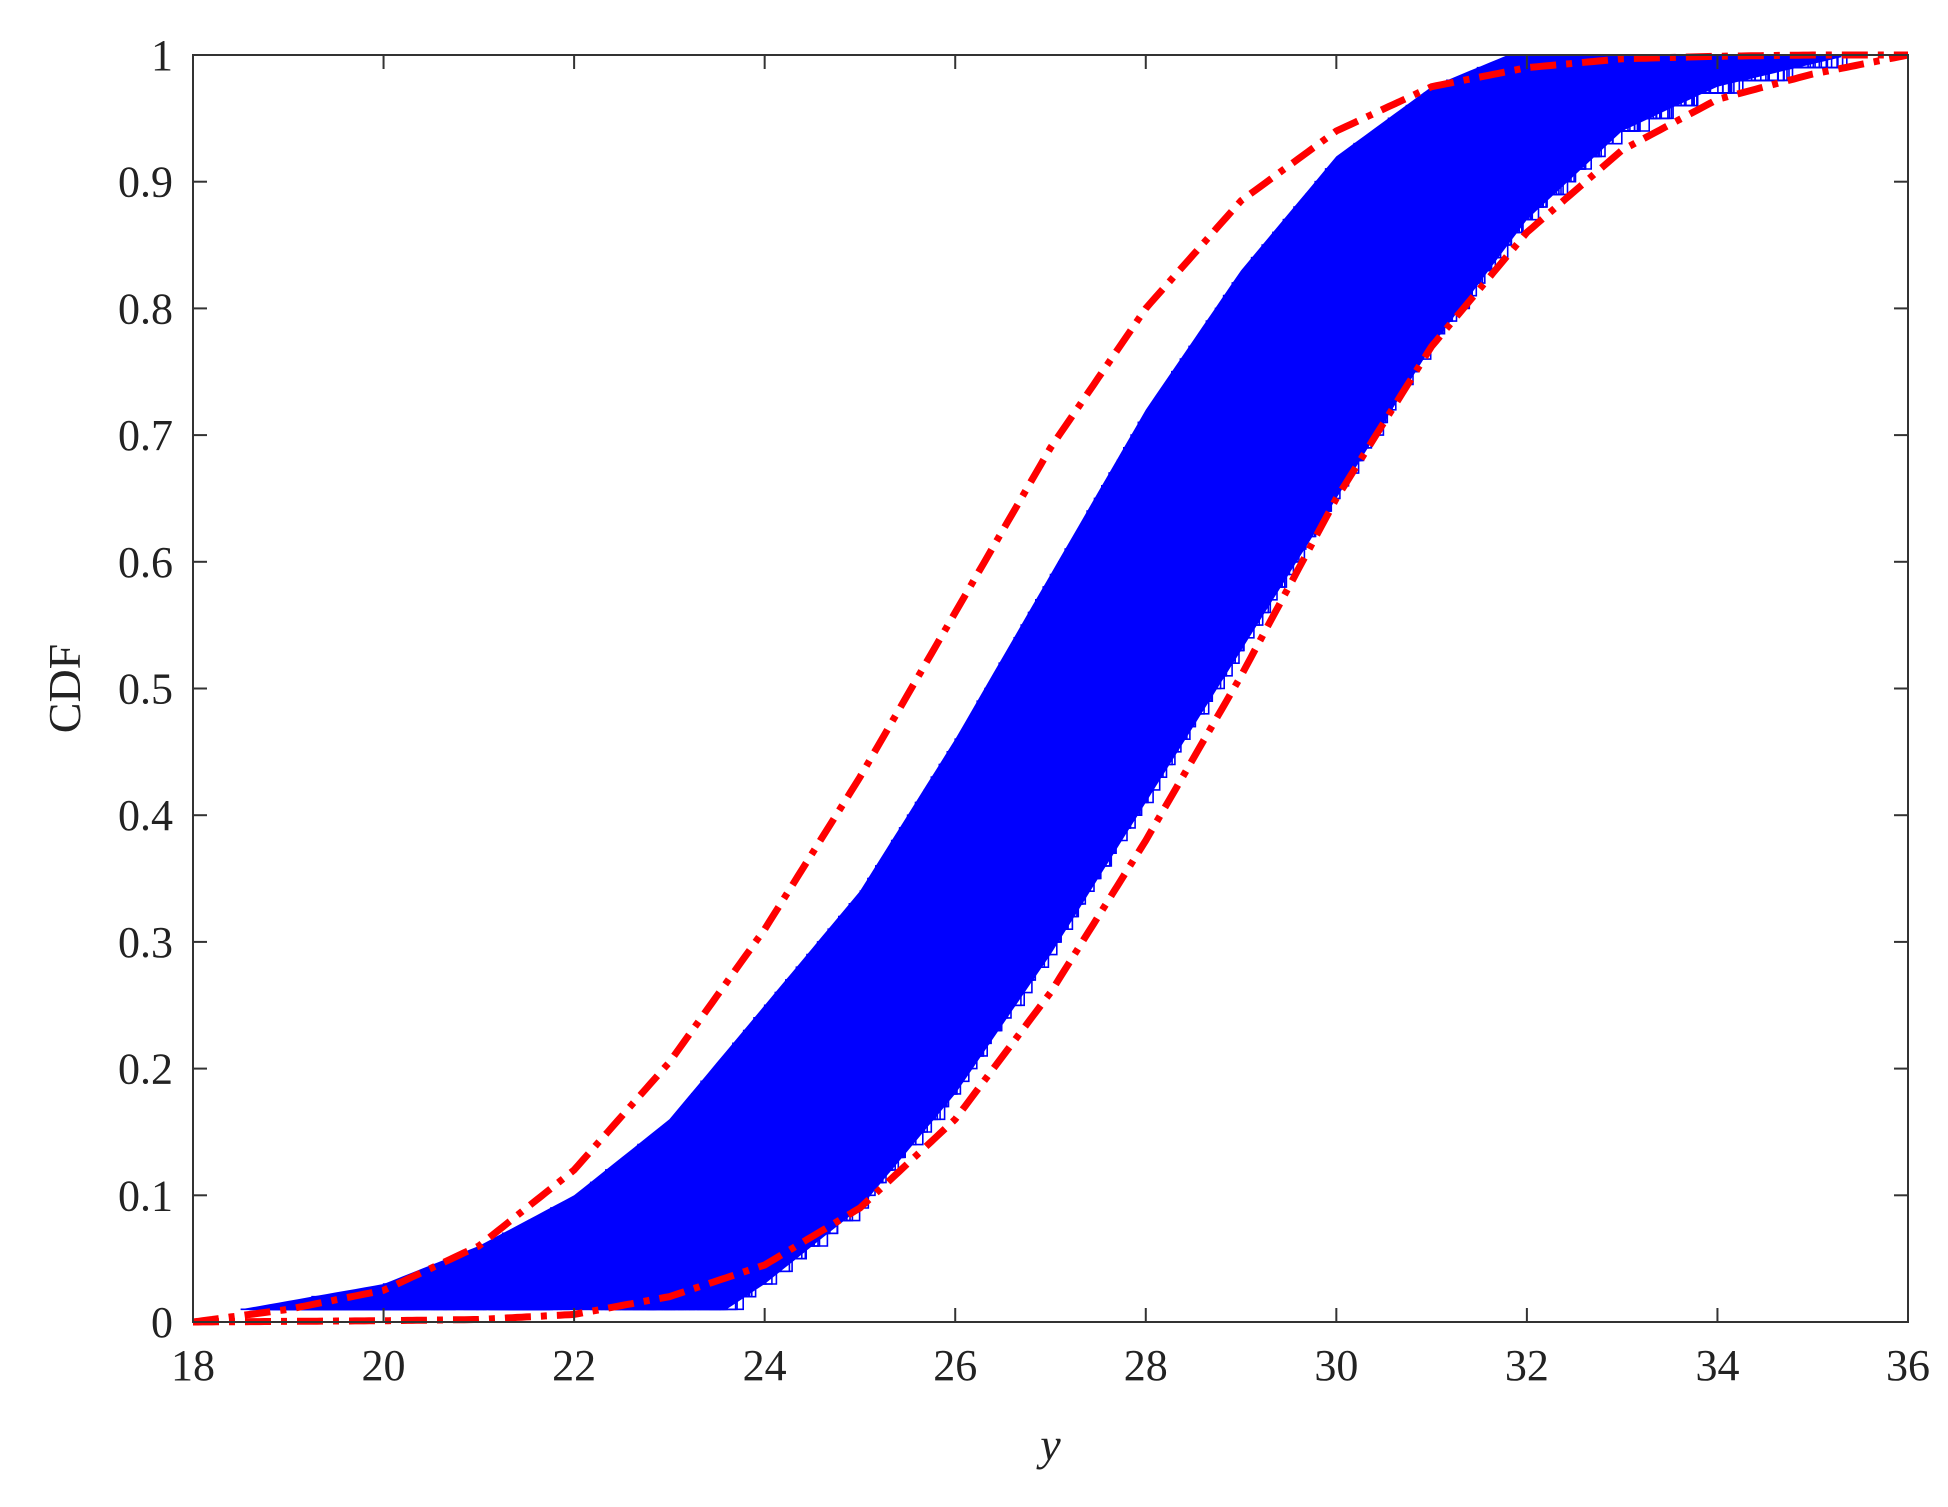 Image resolution: width=1948 pixels, height=1507 pixels. Describe the element at coordinates (145, 1195) in the screenshot. I see `y-tick-label: 0.1` at that location.